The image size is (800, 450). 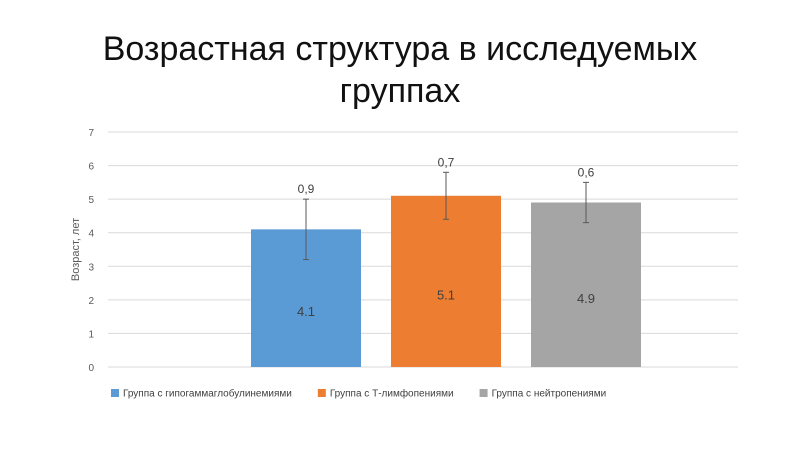 What do you see at coordinates (91, 267) in the screenshot?
I see `y-tick-label: 3` at bounding box center [91, 267].